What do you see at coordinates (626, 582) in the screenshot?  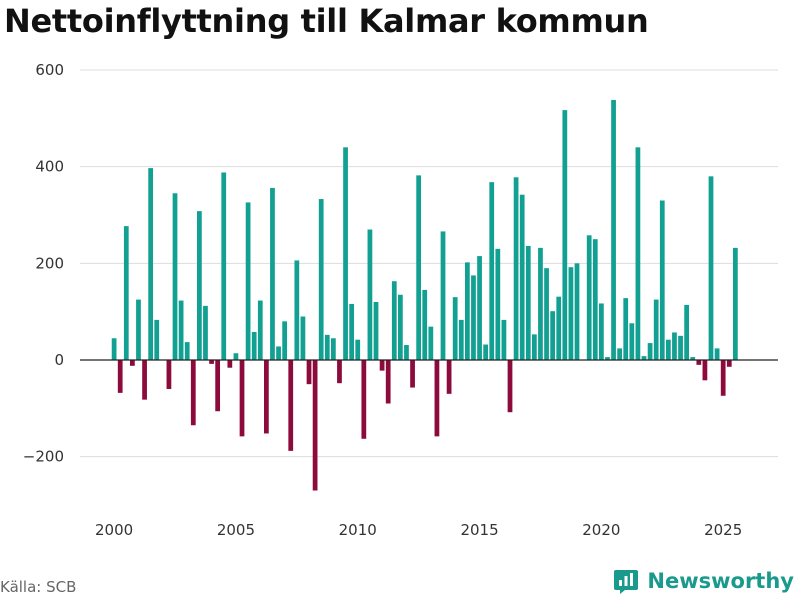 I see `newsworthy-bar-chart-logo-icon` at bounding box center [626, 582].